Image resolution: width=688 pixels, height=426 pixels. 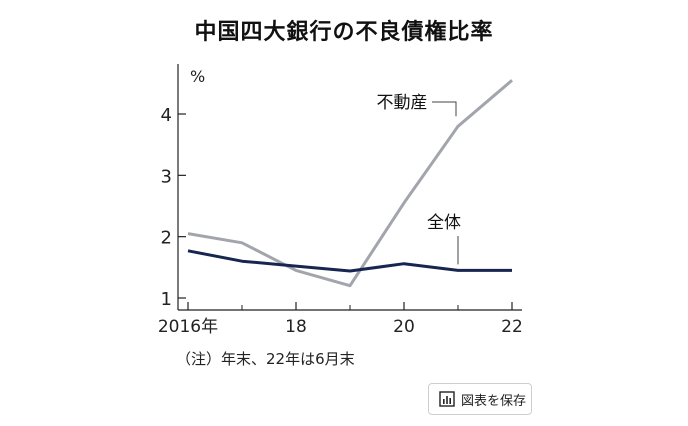 I want to click on chart-title: 中国四大銀行の不良債権比率, so click(x=344, y=32).